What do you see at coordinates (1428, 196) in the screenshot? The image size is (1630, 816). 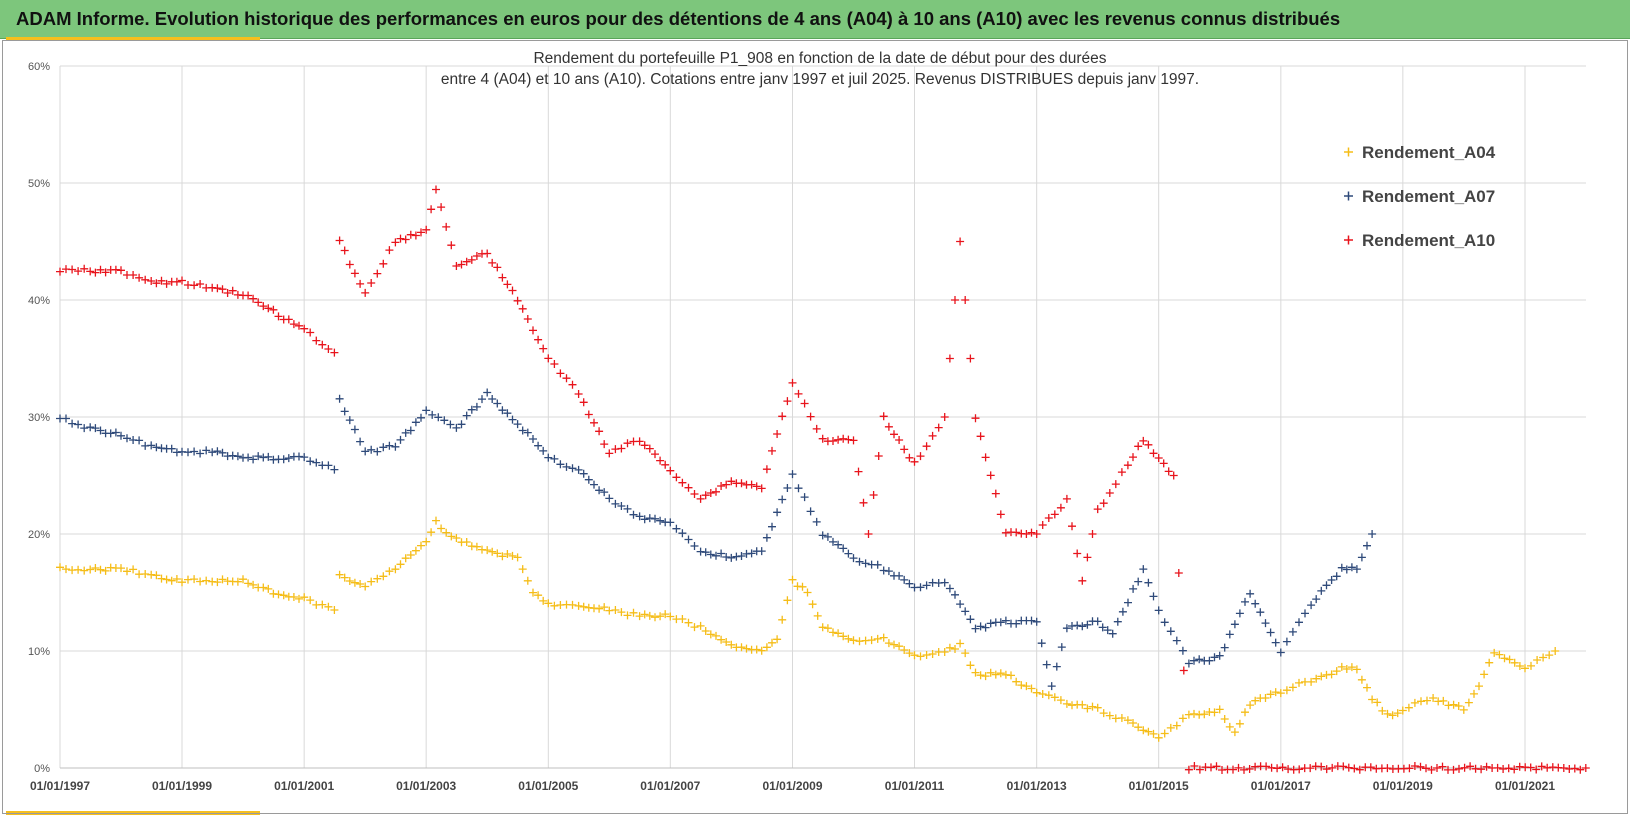 I see `legend-label: Rendement_A07` at bounding box center [1428, 196].